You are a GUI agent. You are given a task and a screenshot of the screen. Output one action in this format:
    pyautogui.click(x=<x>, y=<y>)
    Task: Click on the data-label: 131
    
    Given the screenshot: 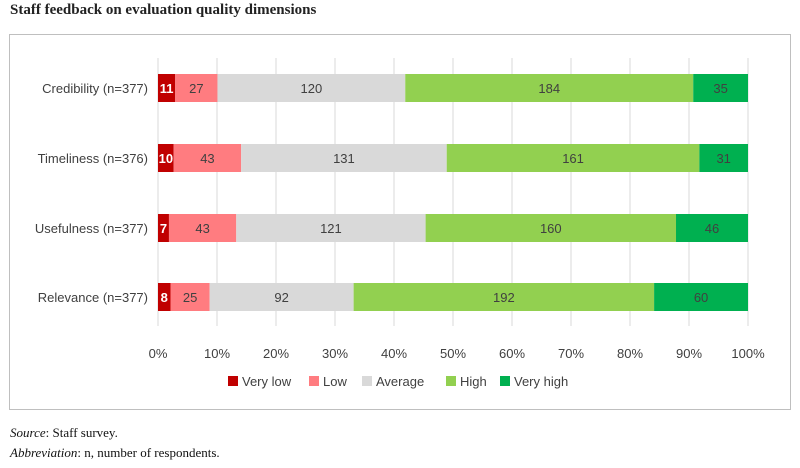 What is the action you would take?
    pyautogui.click(x=344, y=158)
    